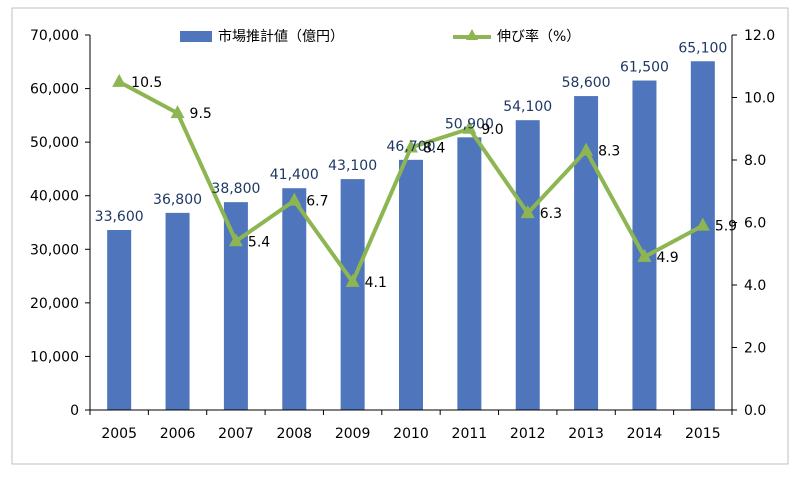  What do you see at coordinates (178, 434) in the screenshot?
I see `x-tick-label: 2006` at bounding box center [178, 434].